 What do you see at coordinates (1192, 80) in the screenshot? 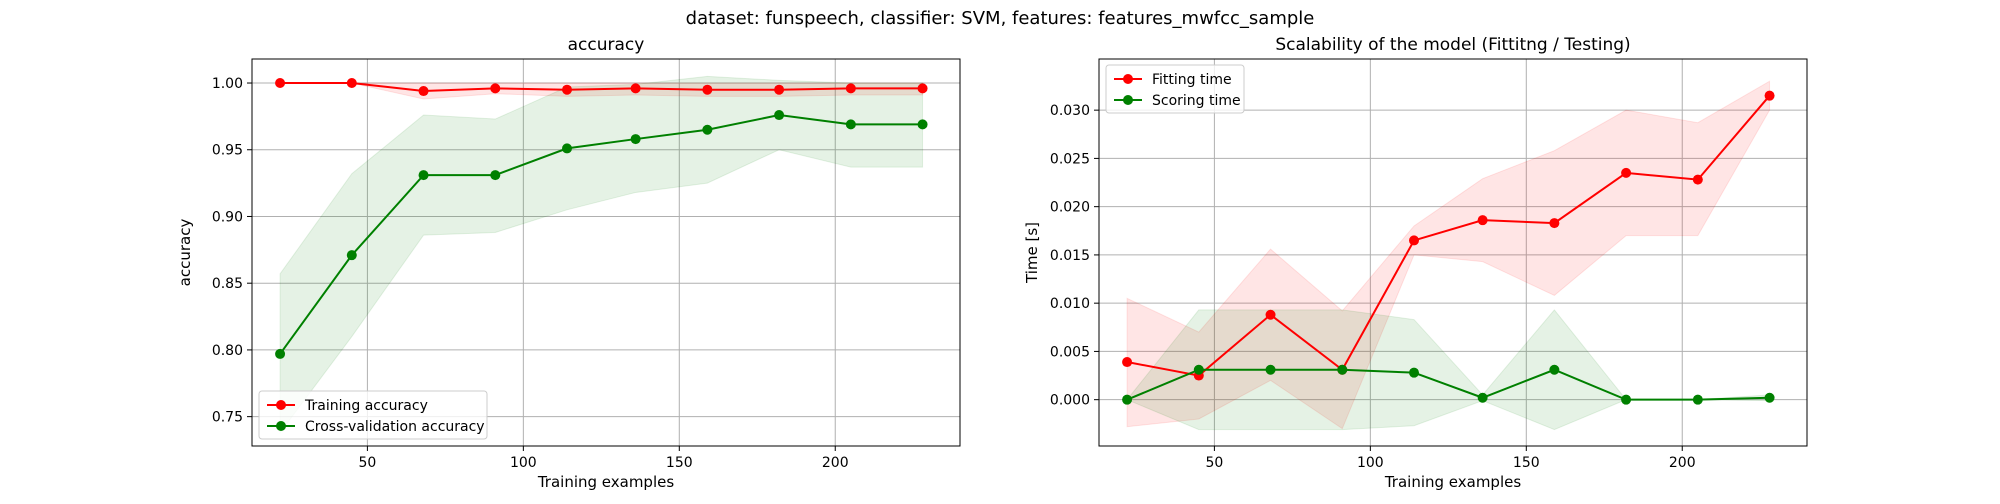
I see `legend-label: Fitting time` at bounding box center [1192, 80].